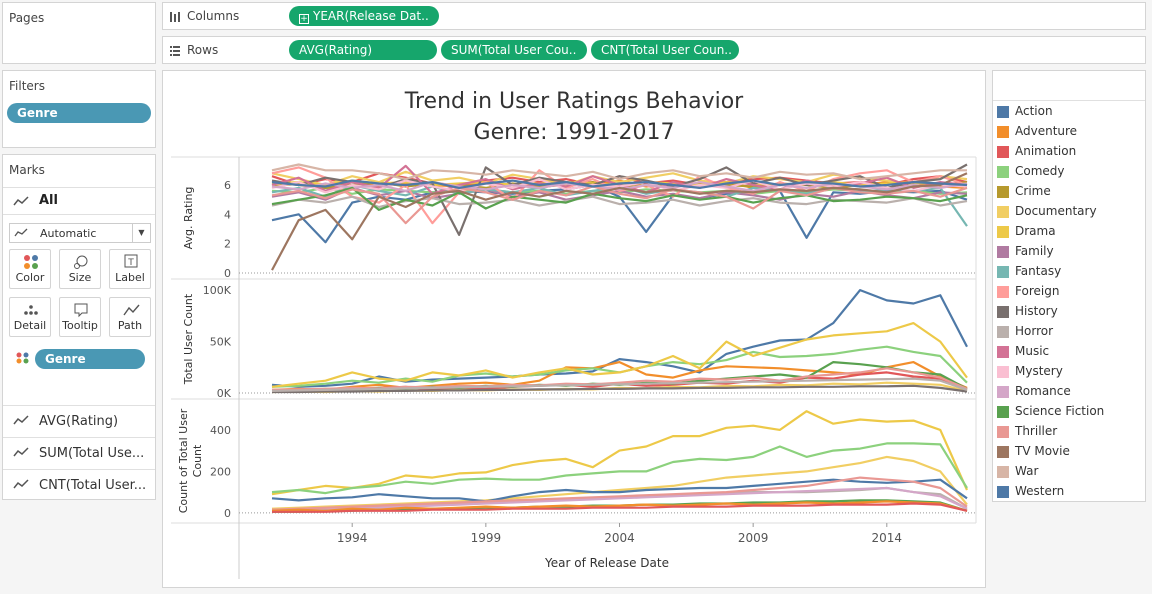 This screenshot has height=594, width=1152. I want to click on legend-label: Horror, so click(1034, 331).